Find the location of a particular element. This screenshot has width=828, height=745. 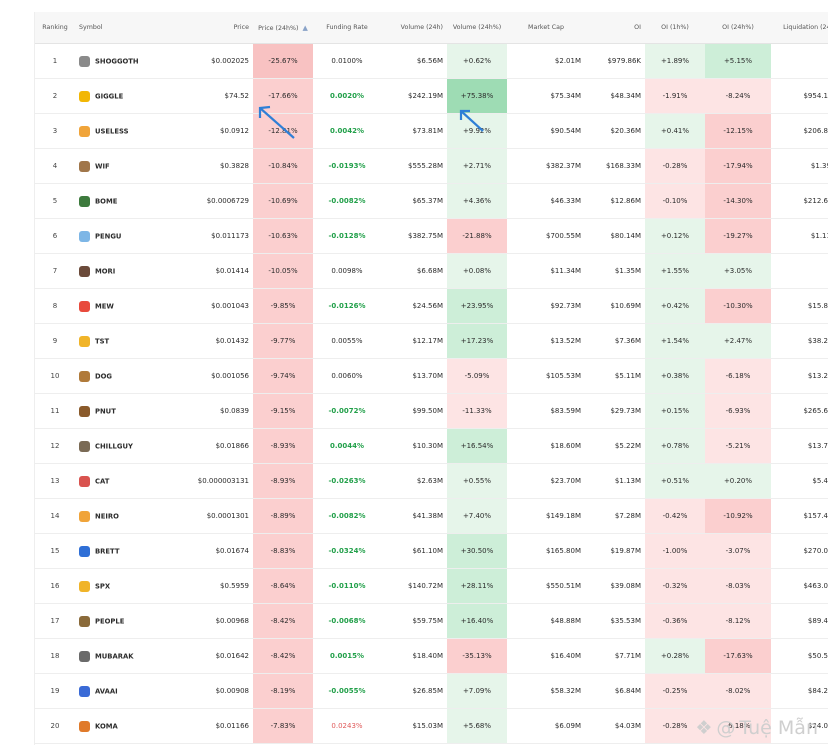

price-cell: $0.5959 is located at coordinates (205, 586).